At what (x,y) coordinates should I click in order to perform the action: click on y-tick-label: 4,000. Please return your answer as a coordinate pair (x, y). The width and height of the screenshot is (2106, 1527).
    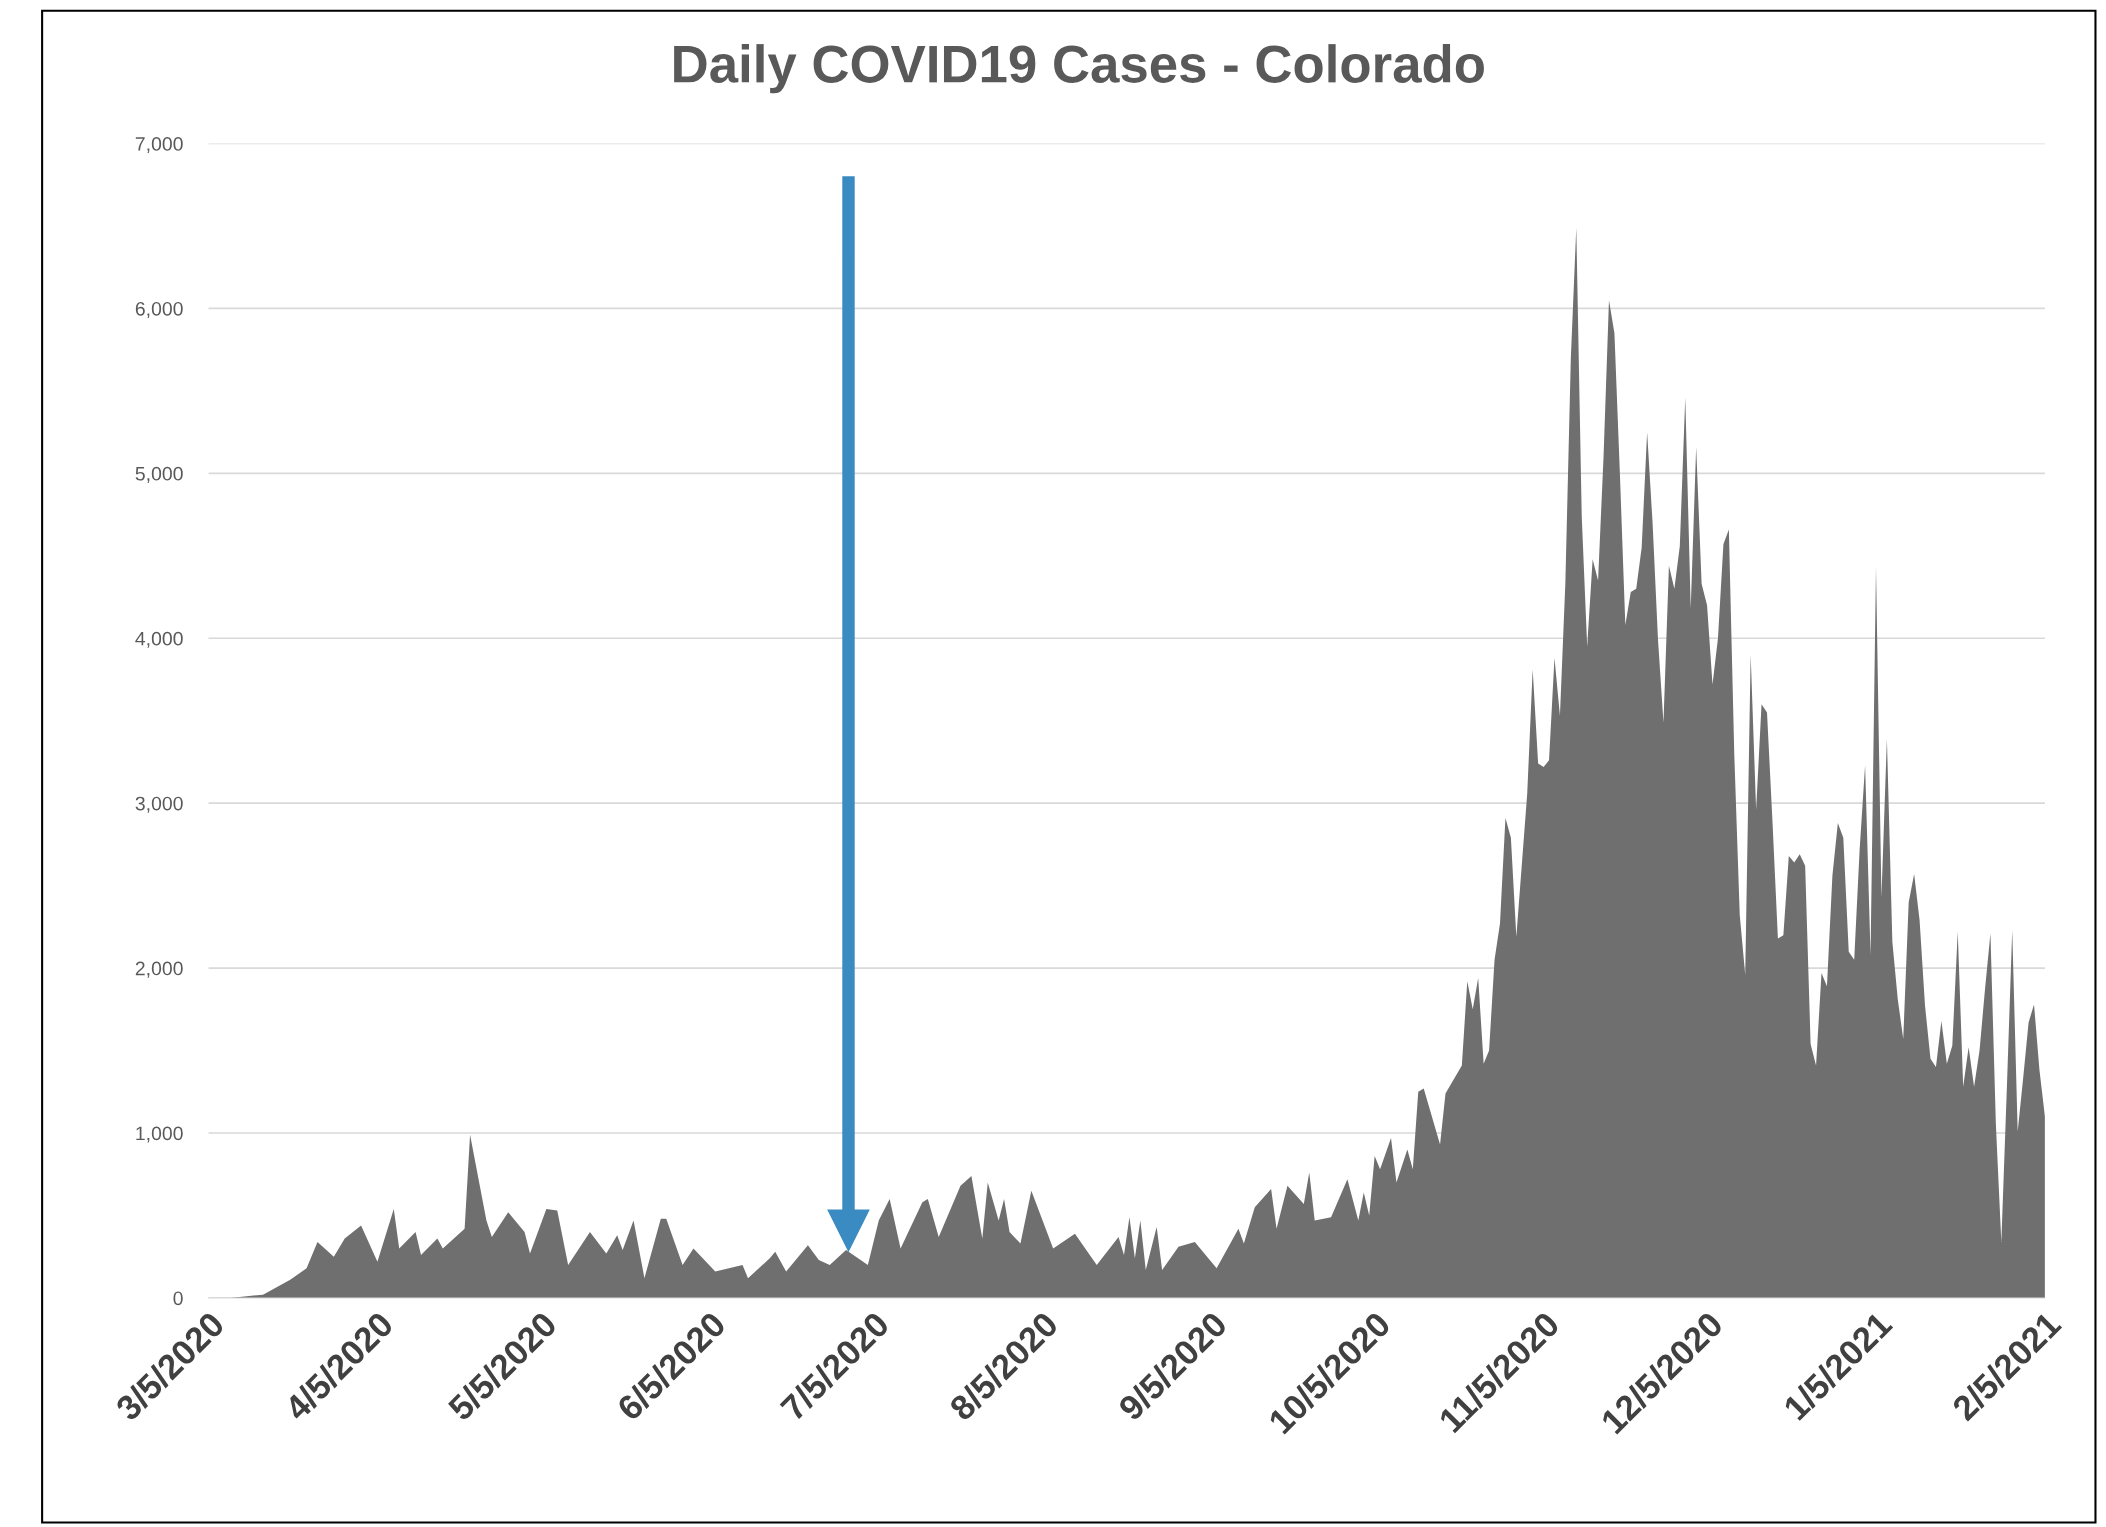
    Looking at the image, I should click on (159, 639).